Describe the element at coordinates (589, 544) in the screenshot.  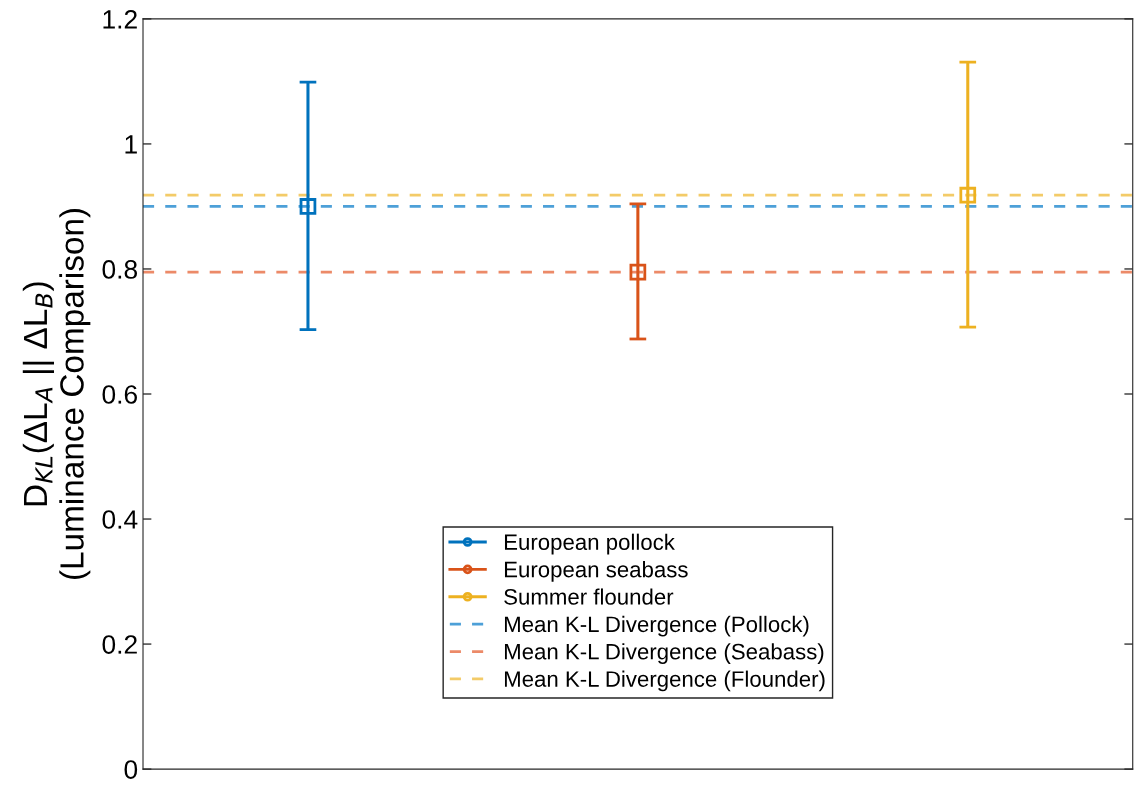
I see `legend-label: European pollock` at that location.